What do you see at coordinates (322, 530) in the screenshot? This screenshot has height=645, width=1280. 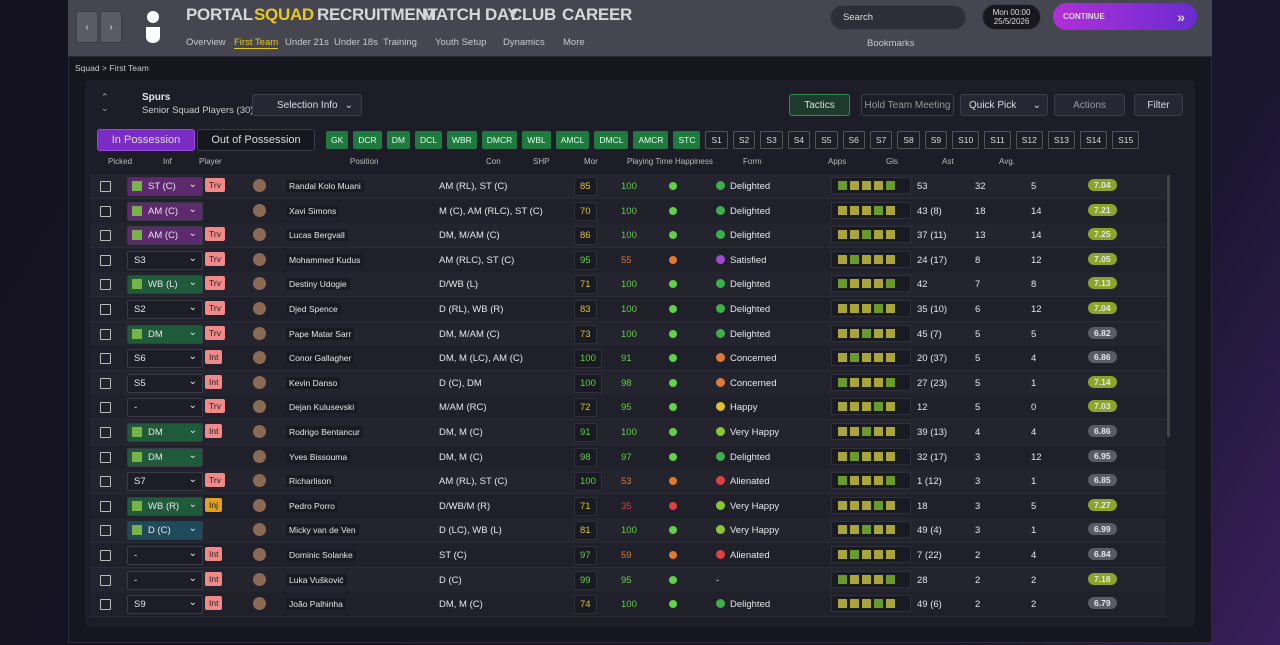 I see `player-name: Micky van de Ven` at bounding box center [322, 530].